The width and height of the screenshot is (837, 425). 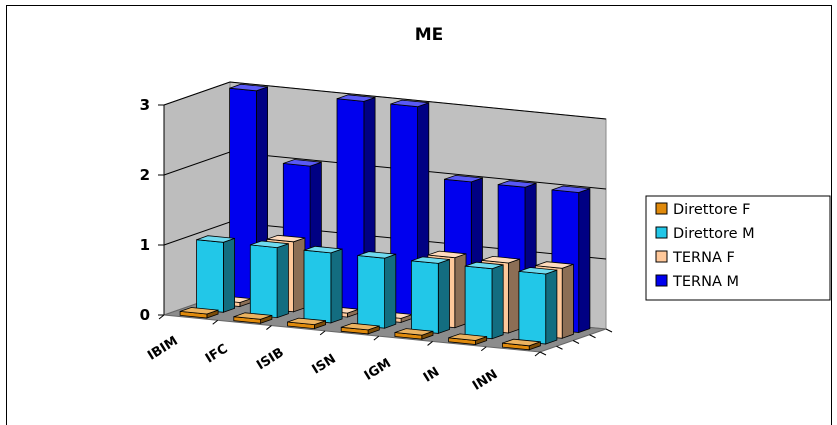 I want to click on y-tick-label: 2, so click(x=145, y=175).